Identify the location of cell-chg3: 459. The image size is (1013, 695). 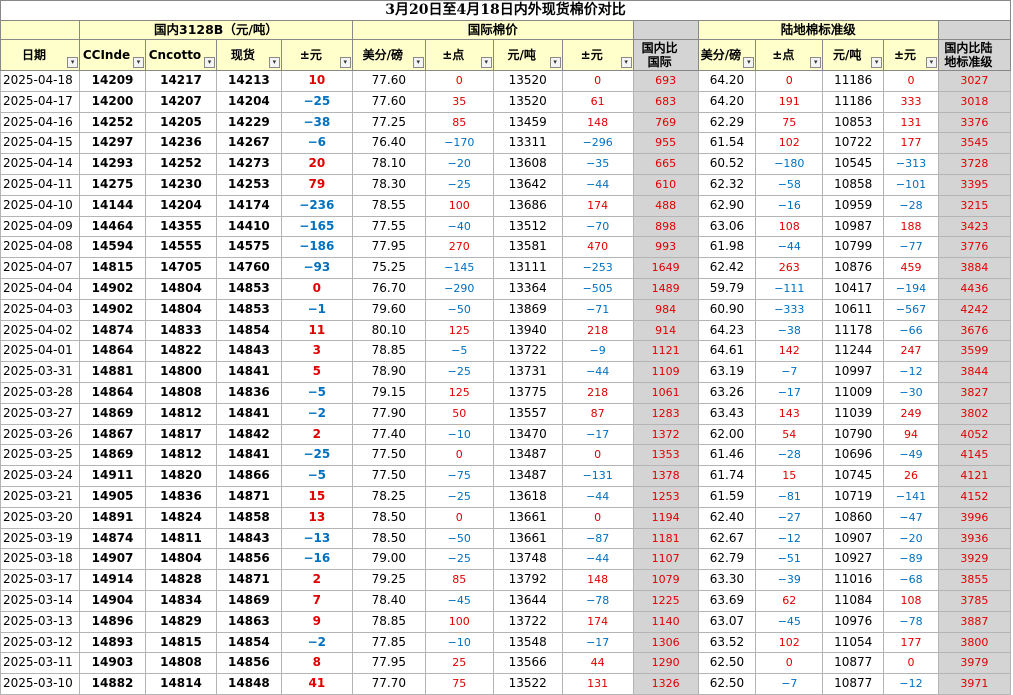
(911, 268).